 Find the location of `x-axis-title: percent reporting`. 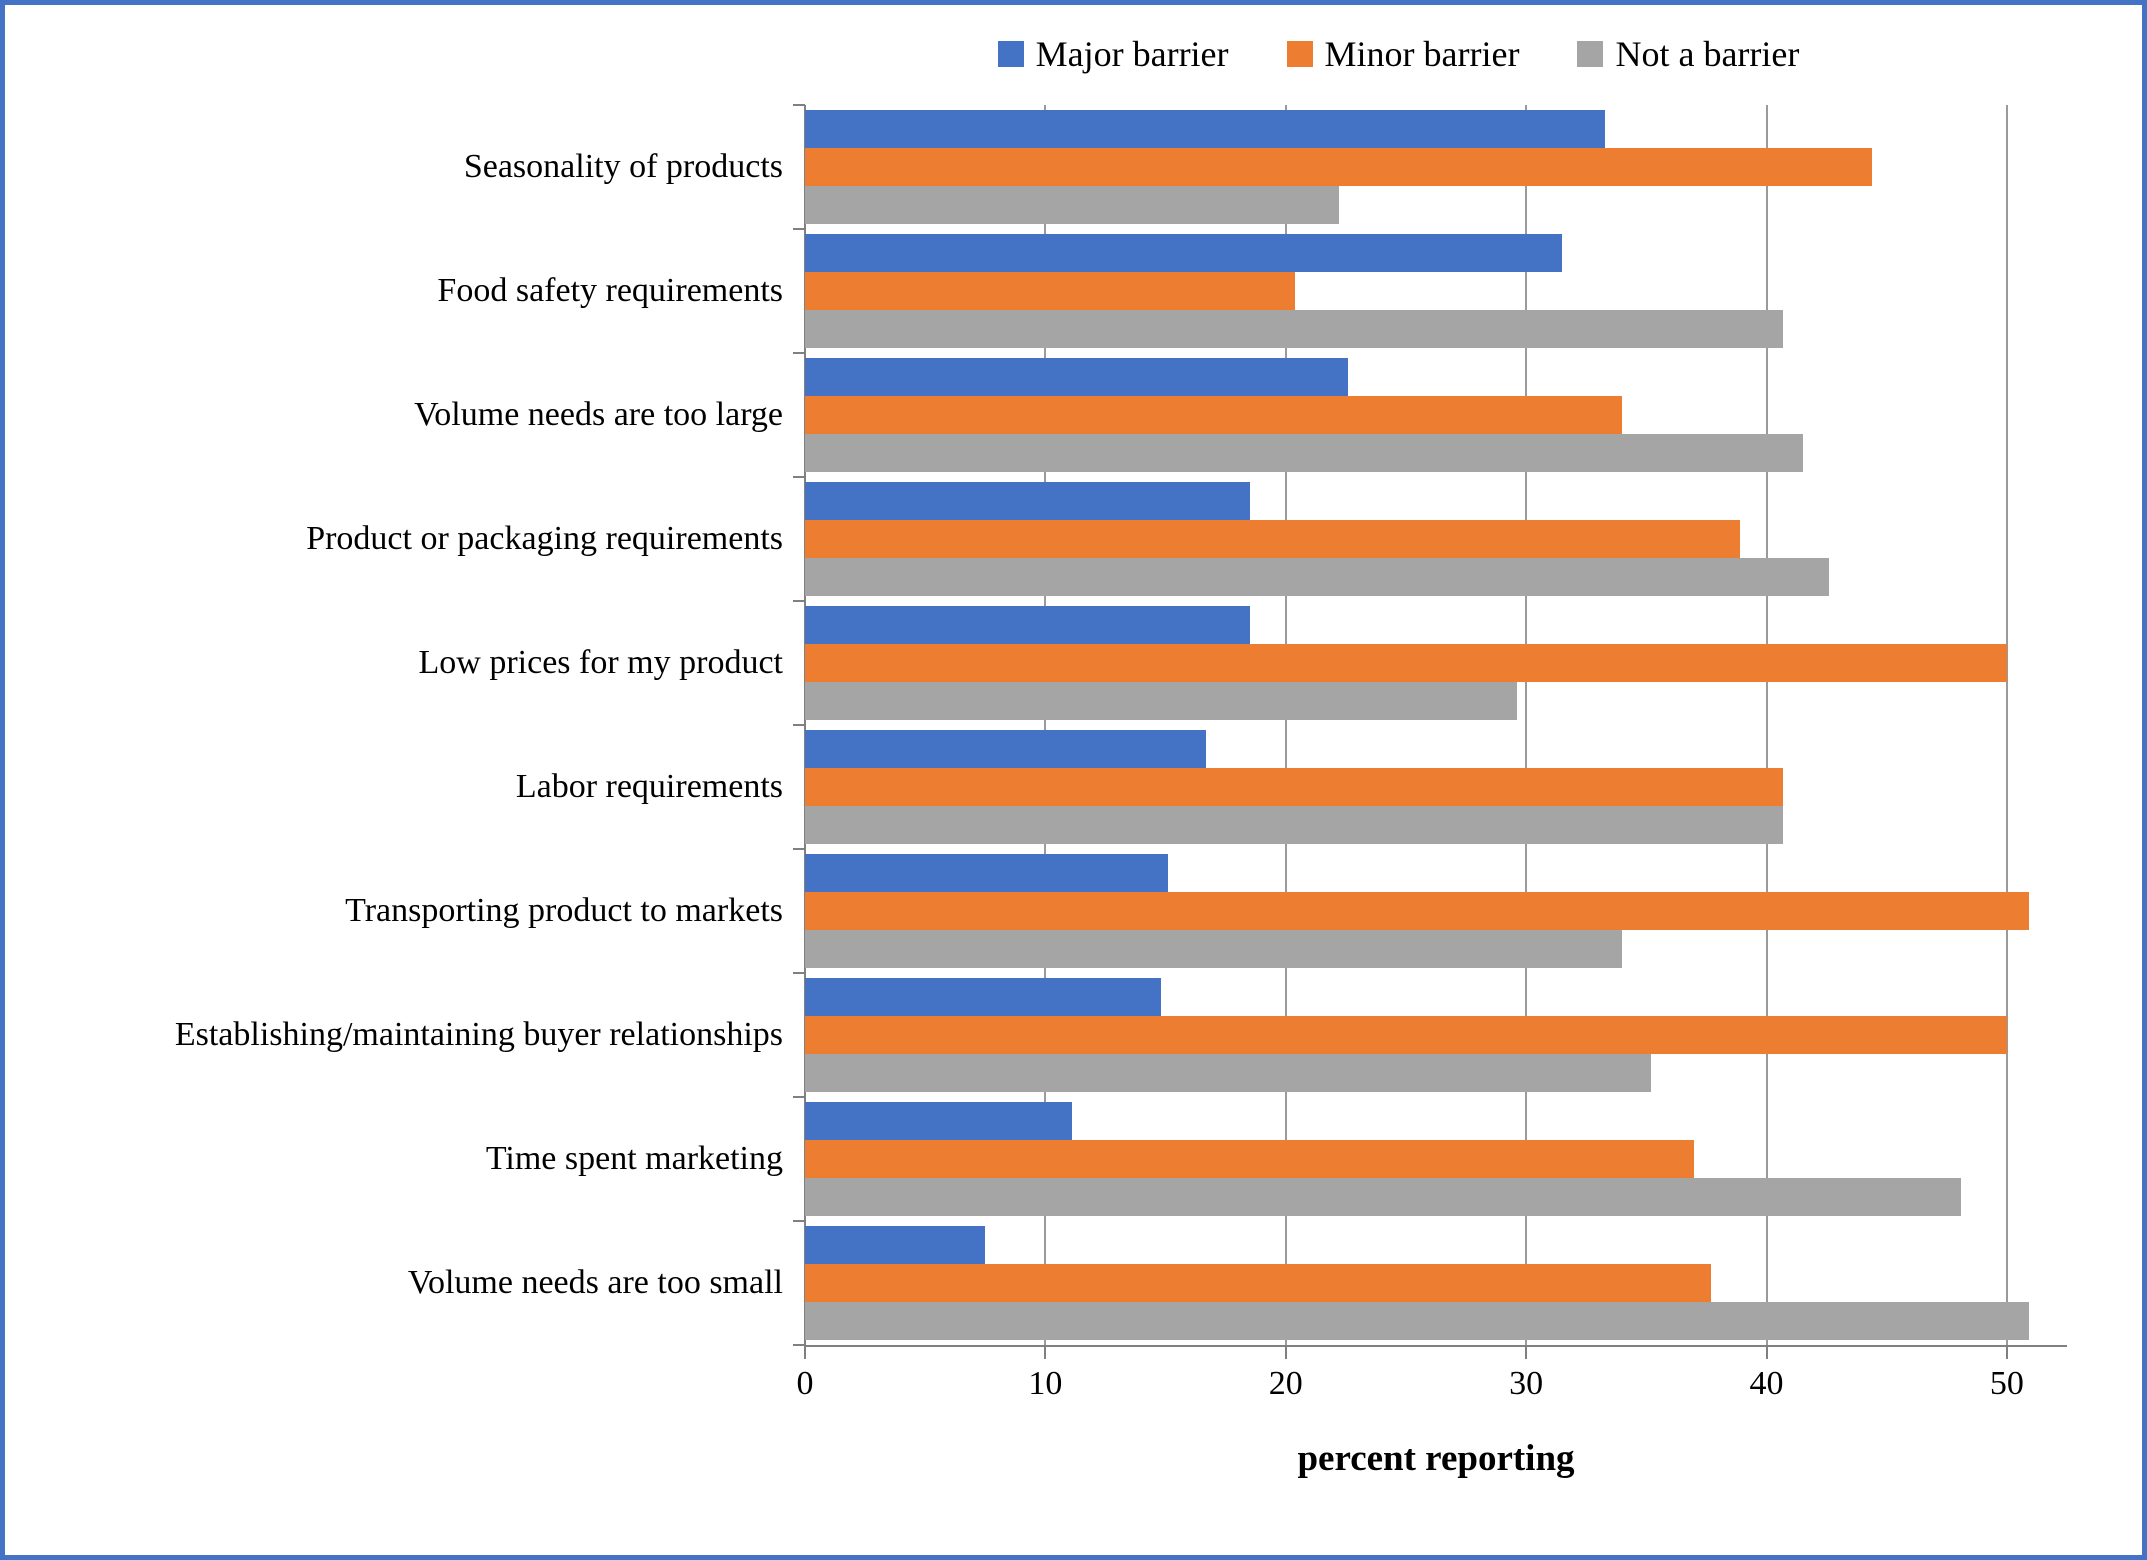

x-axis-title: percent reporting is located at coordinates (1436, 1458).